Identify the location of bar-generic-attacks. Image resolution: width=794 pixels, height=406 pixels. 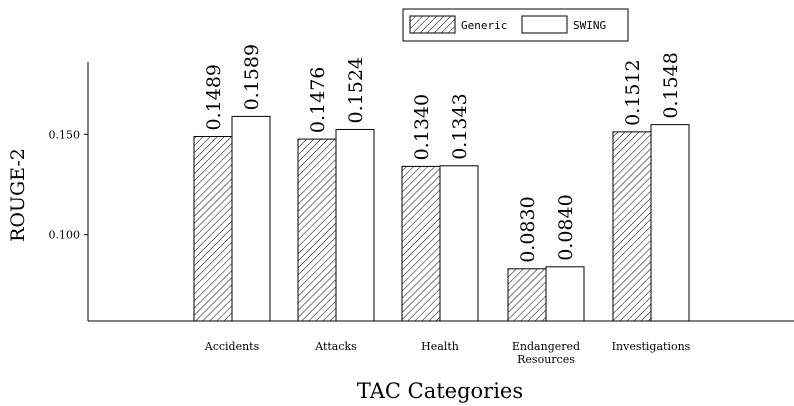
(317, 230).